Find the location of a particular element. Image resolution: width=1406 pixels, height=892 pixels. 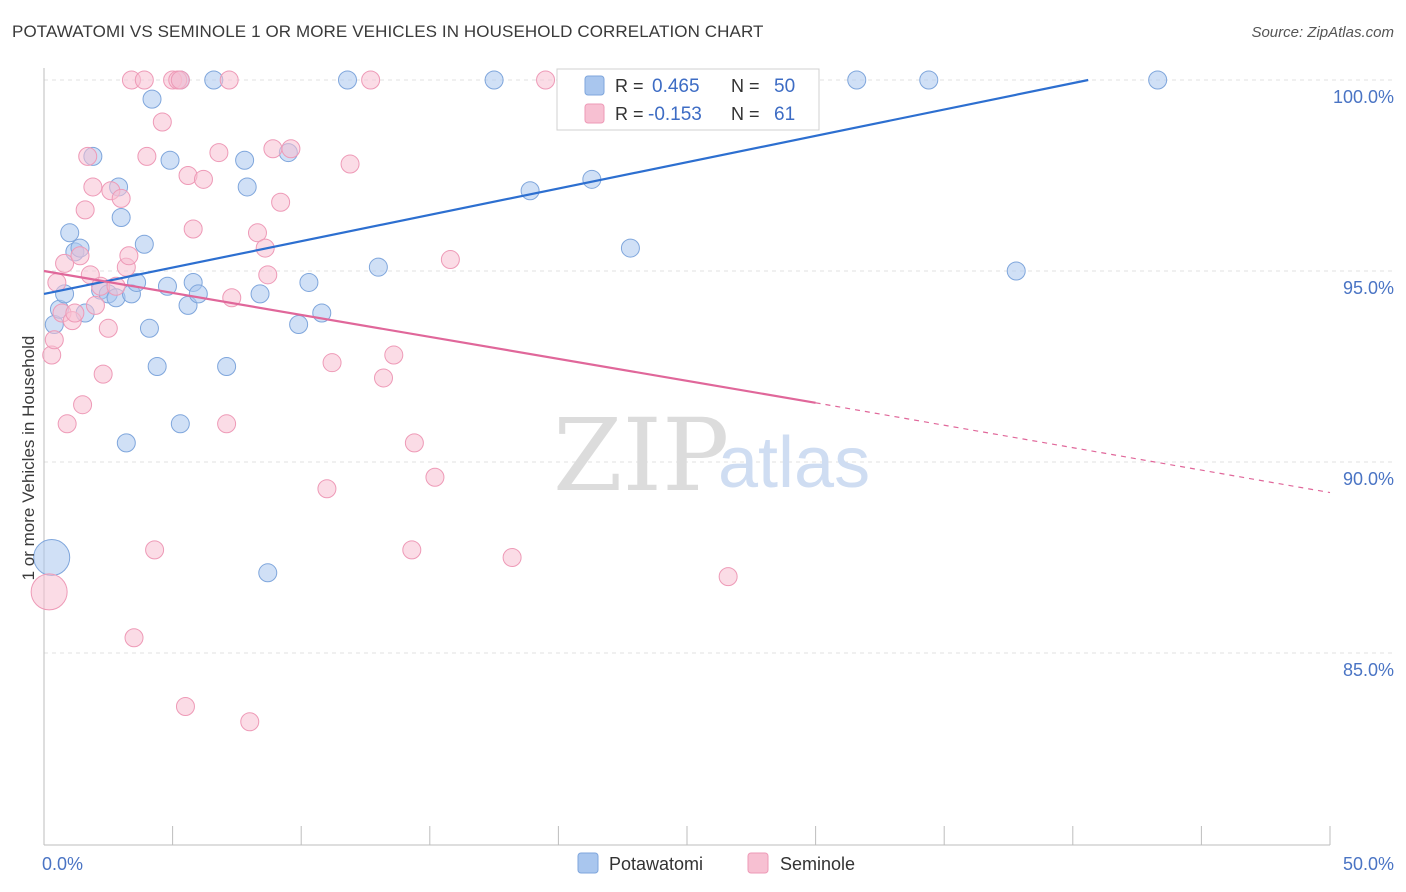

legend-r-label-potawatomi: R = is located at coordinates (629, 86).